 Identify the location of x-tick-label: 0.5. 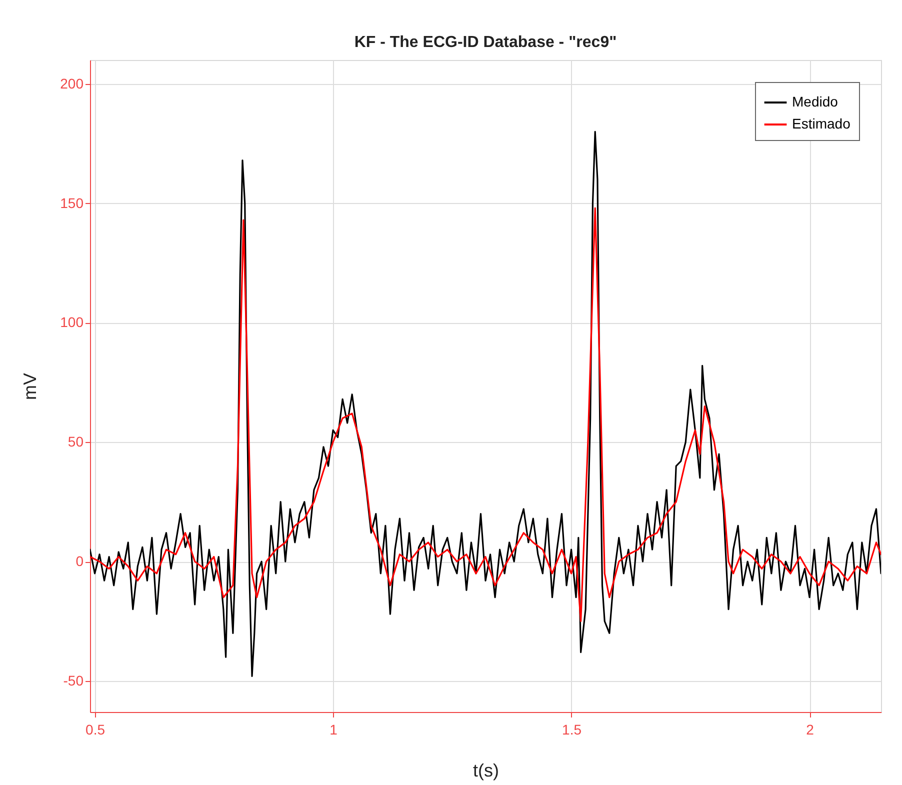
(96, 730).